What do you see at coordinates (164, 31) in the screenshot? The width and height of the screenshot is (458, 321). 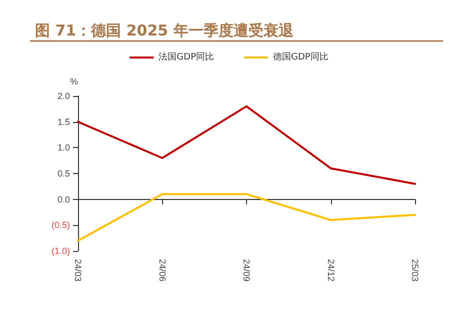 I see `chart-title: 图 71：德国 2025 年一季度遭受衰退` at bounding box center [164, 31].